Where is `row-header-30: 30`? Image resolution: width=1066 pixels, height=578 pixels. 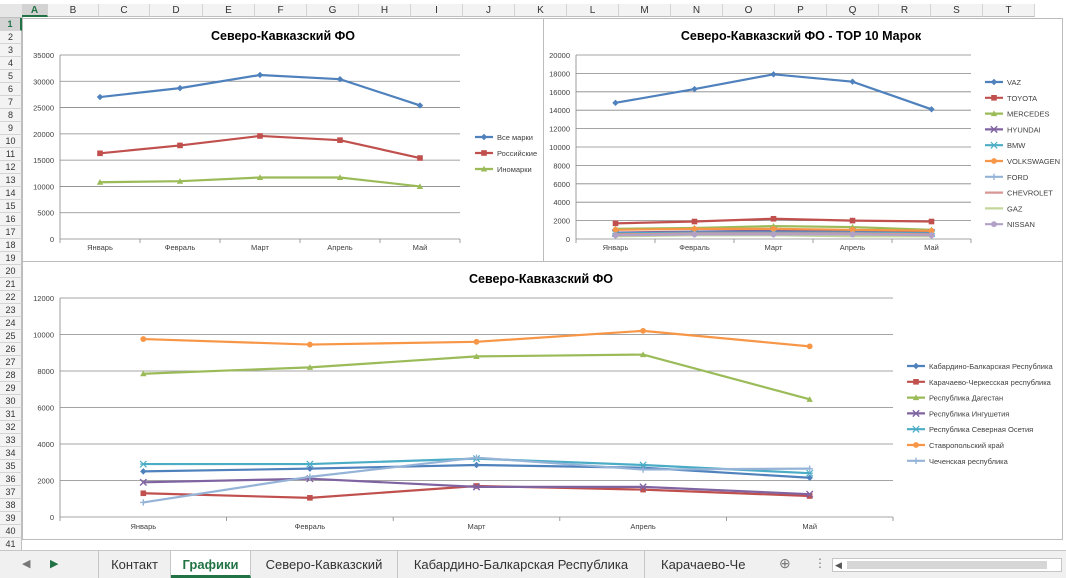 row-header-30: 30 is located at coordinates (11, 401).